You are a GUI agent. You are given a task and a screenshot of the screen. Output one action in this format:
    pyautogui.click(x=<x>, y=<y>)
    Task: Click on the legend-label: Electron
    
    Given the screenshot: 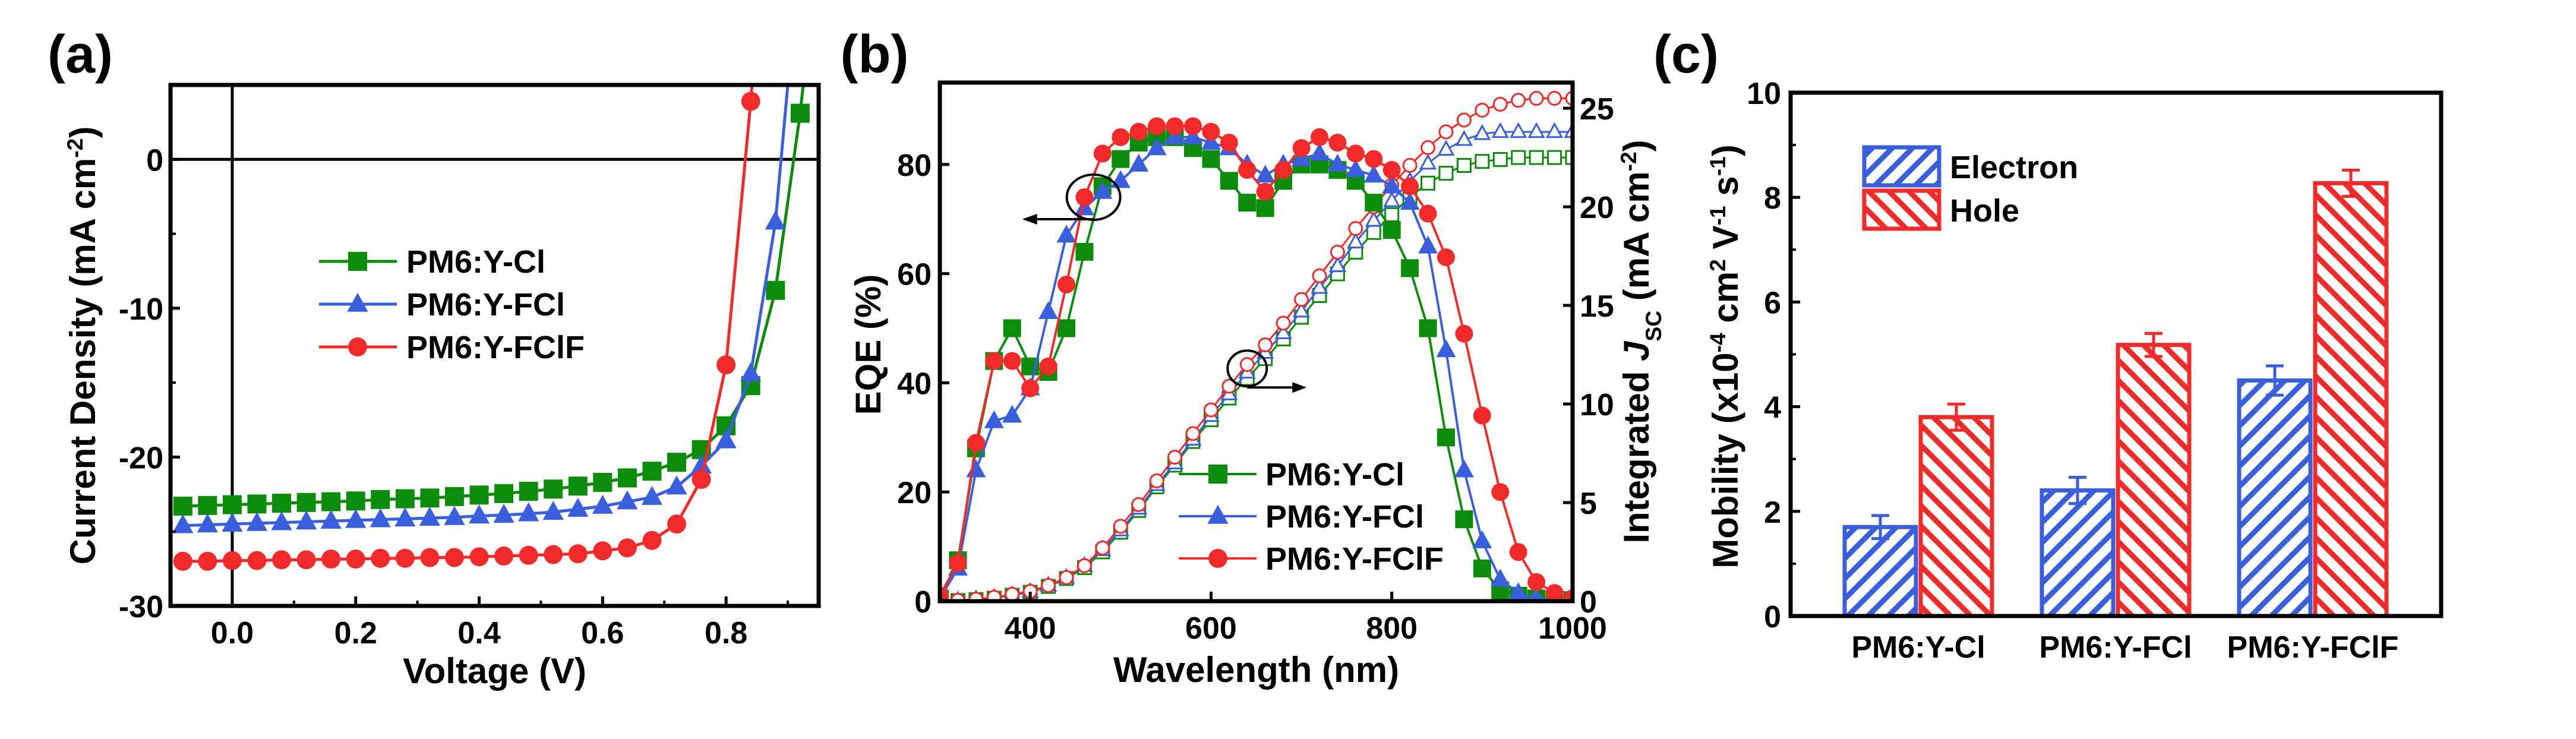 What is the action you would take?
    pyautogui.click(x=2014, y=167)
    